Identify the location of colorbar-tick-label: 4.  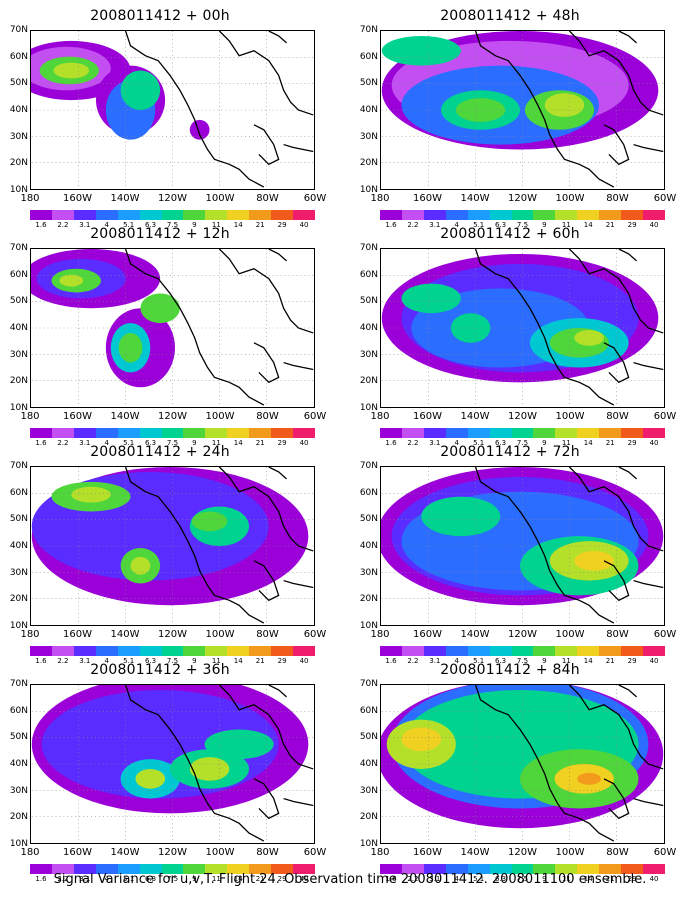
(456, 443).